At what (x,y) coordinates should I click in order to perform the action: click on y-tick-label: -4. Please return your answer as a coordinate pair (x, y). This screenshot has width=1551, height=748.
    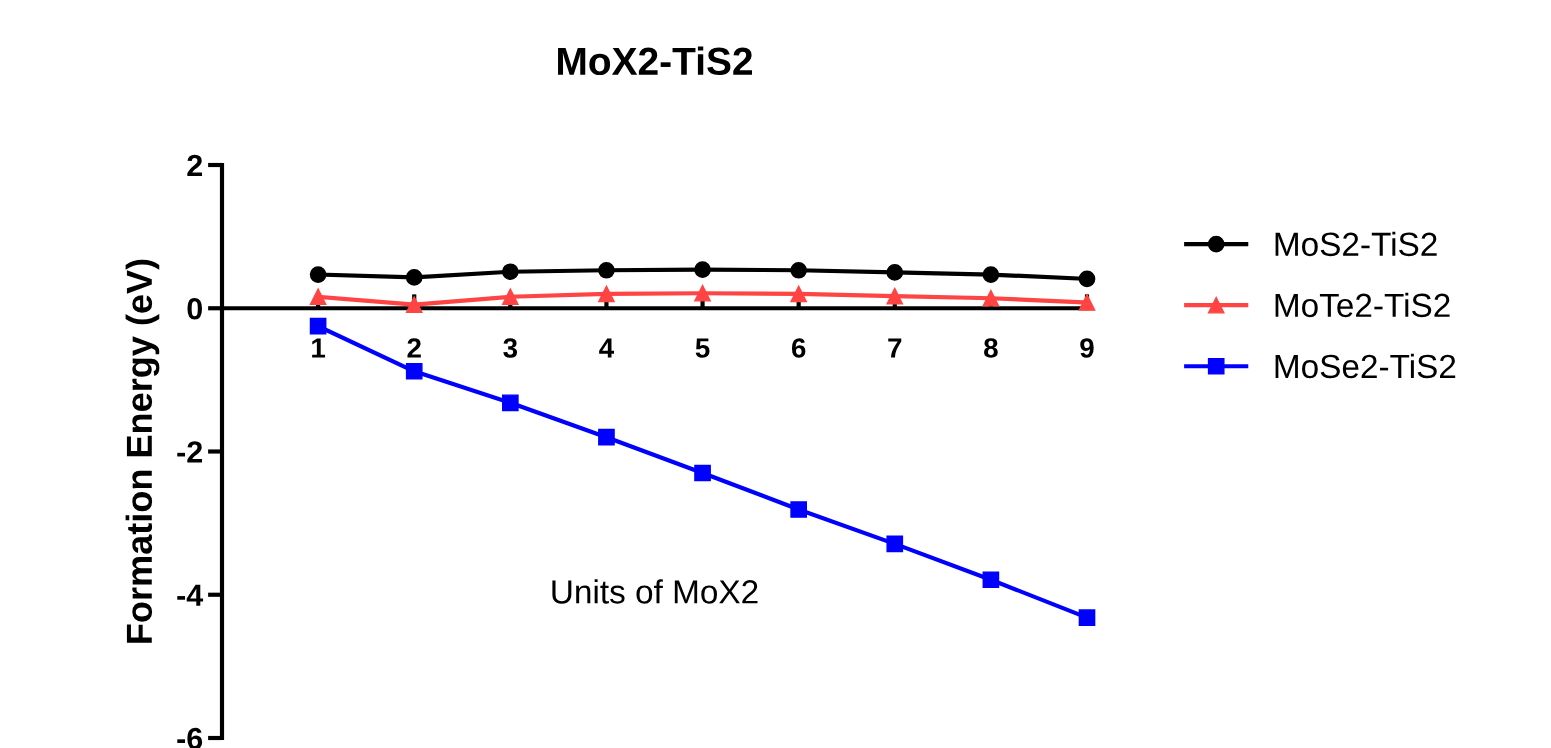
    Looking at the image, I should click on (190, 595).